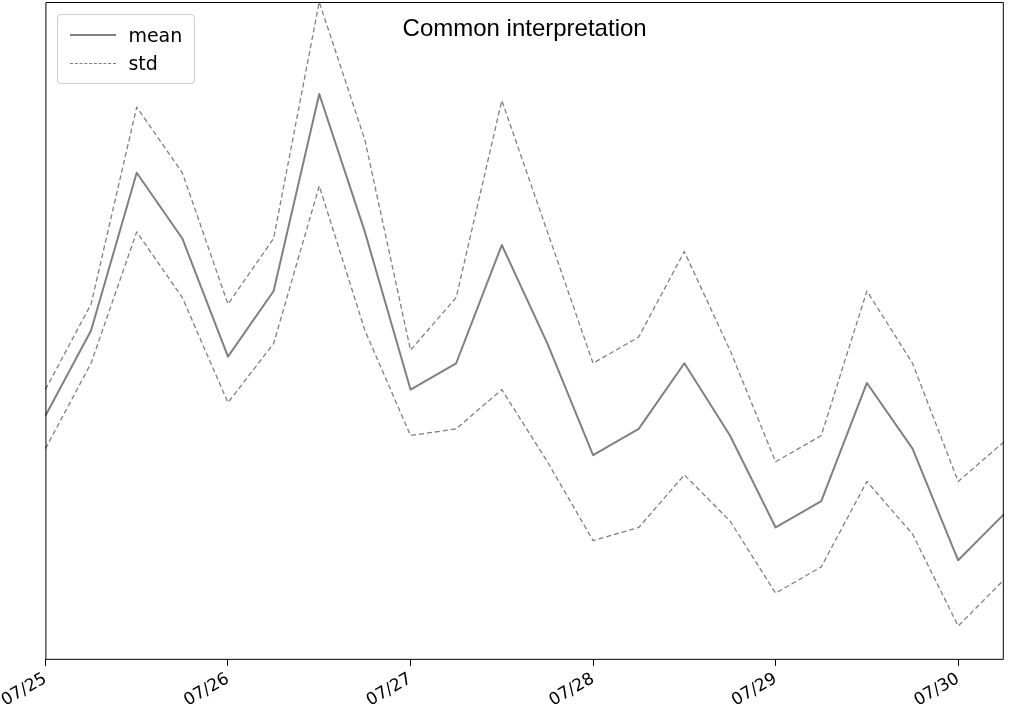 The height and width of the screenshot is (718, 1017). I want to click on text: Common interpretation, so click(524, 28).